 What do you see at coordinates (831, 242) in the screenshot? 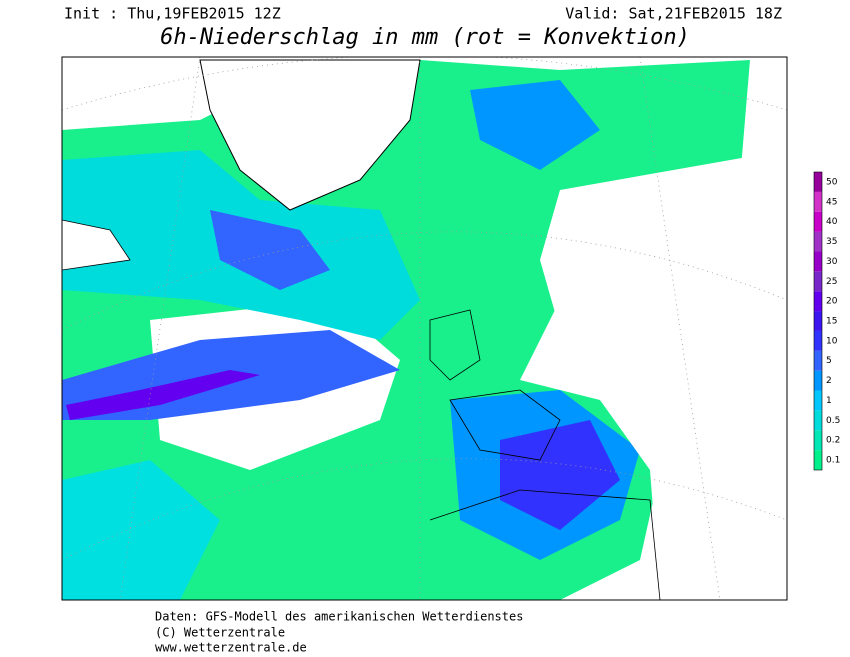
I see `colorbar-label: 35` at bounding box center [831, 242].